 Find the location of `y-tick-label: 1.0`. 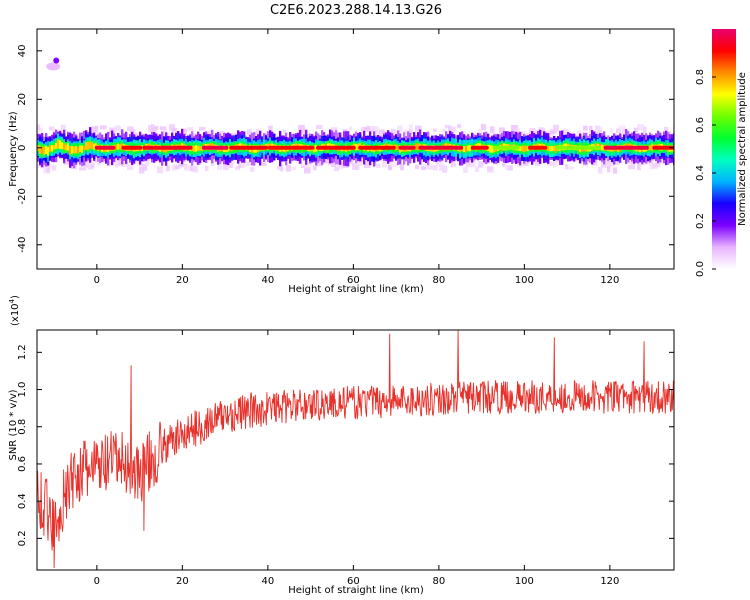

y-tick-label: 1.0 is located at coordinates (22, 390).